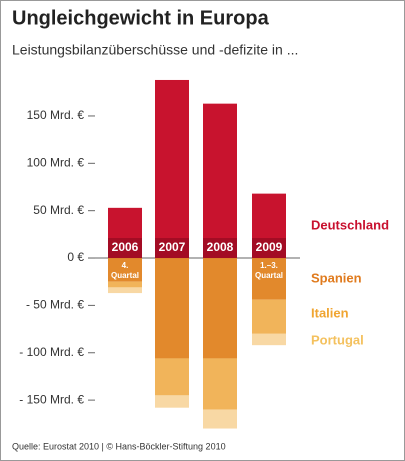  I want to click on x-tick-label: 2009, so click(269, 247).